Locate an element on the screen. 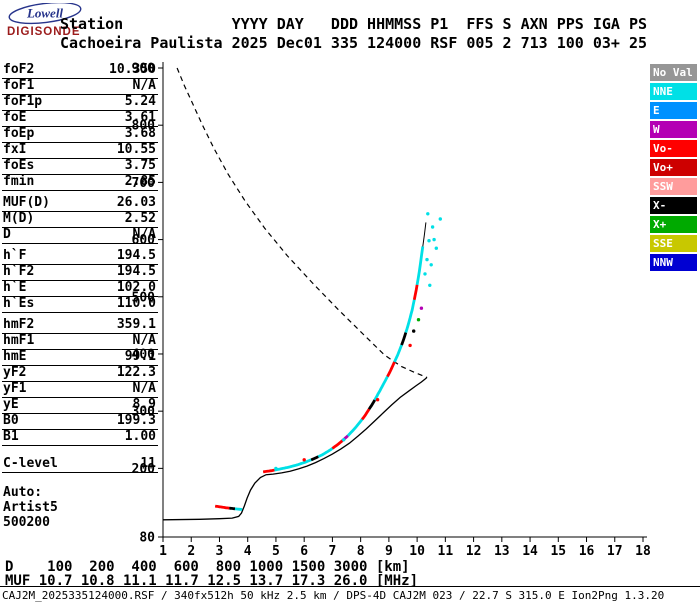 The height and width of the screenshot is (602, 700). param-value: 122.3 is located at coordinates (136, 372).